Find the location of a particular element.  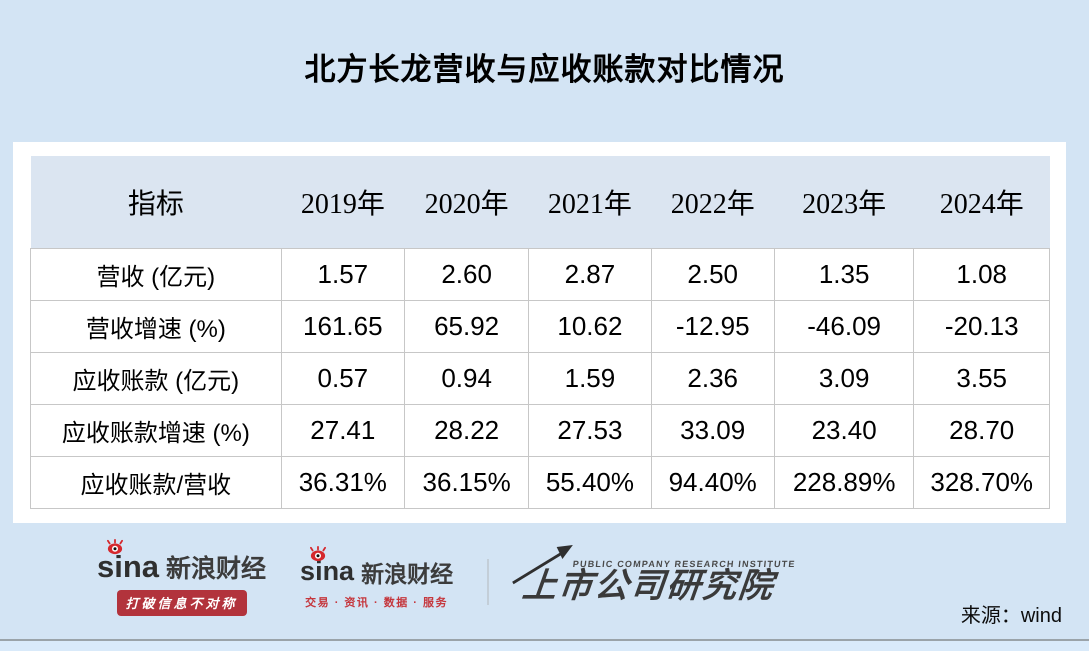

row-label-cell: 营收 (亿元) is located at coordinates (156, 274).